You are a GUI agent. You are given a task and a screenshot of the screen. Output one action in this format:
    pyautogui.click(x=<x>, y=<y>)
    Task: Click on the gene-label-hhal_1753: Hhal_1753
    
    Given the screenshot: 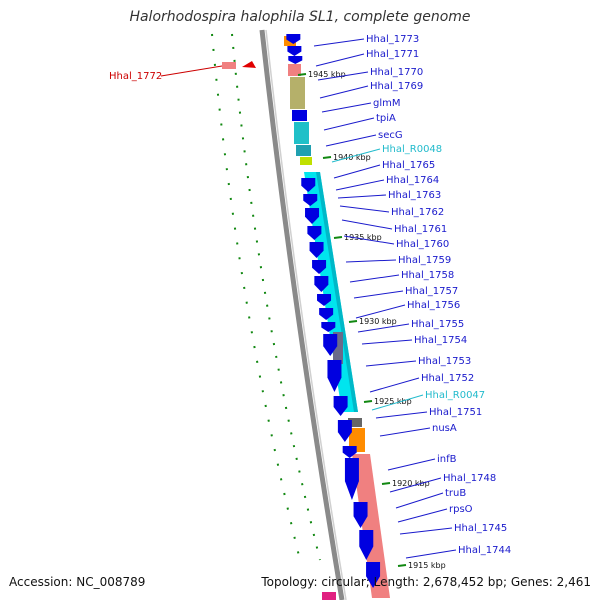 What is the action you would take?
    pyautogui.click(x=444, y=361)
    